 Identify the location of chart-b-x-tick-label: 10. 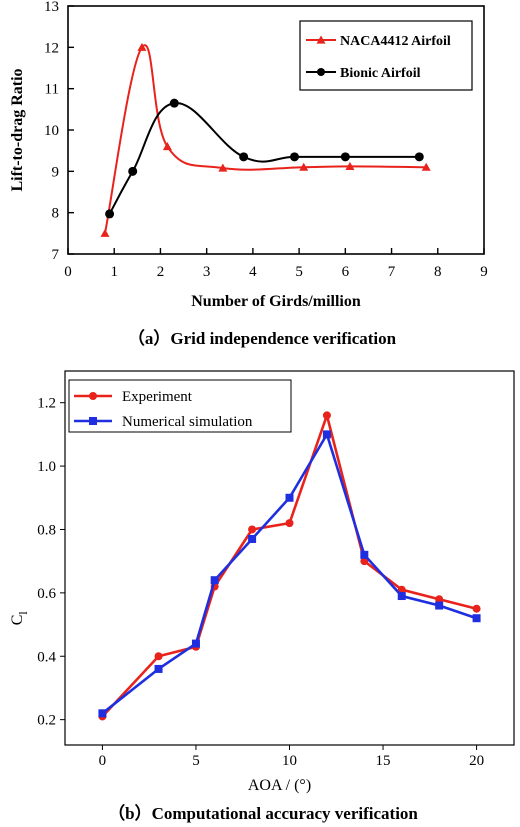
(289, 761).